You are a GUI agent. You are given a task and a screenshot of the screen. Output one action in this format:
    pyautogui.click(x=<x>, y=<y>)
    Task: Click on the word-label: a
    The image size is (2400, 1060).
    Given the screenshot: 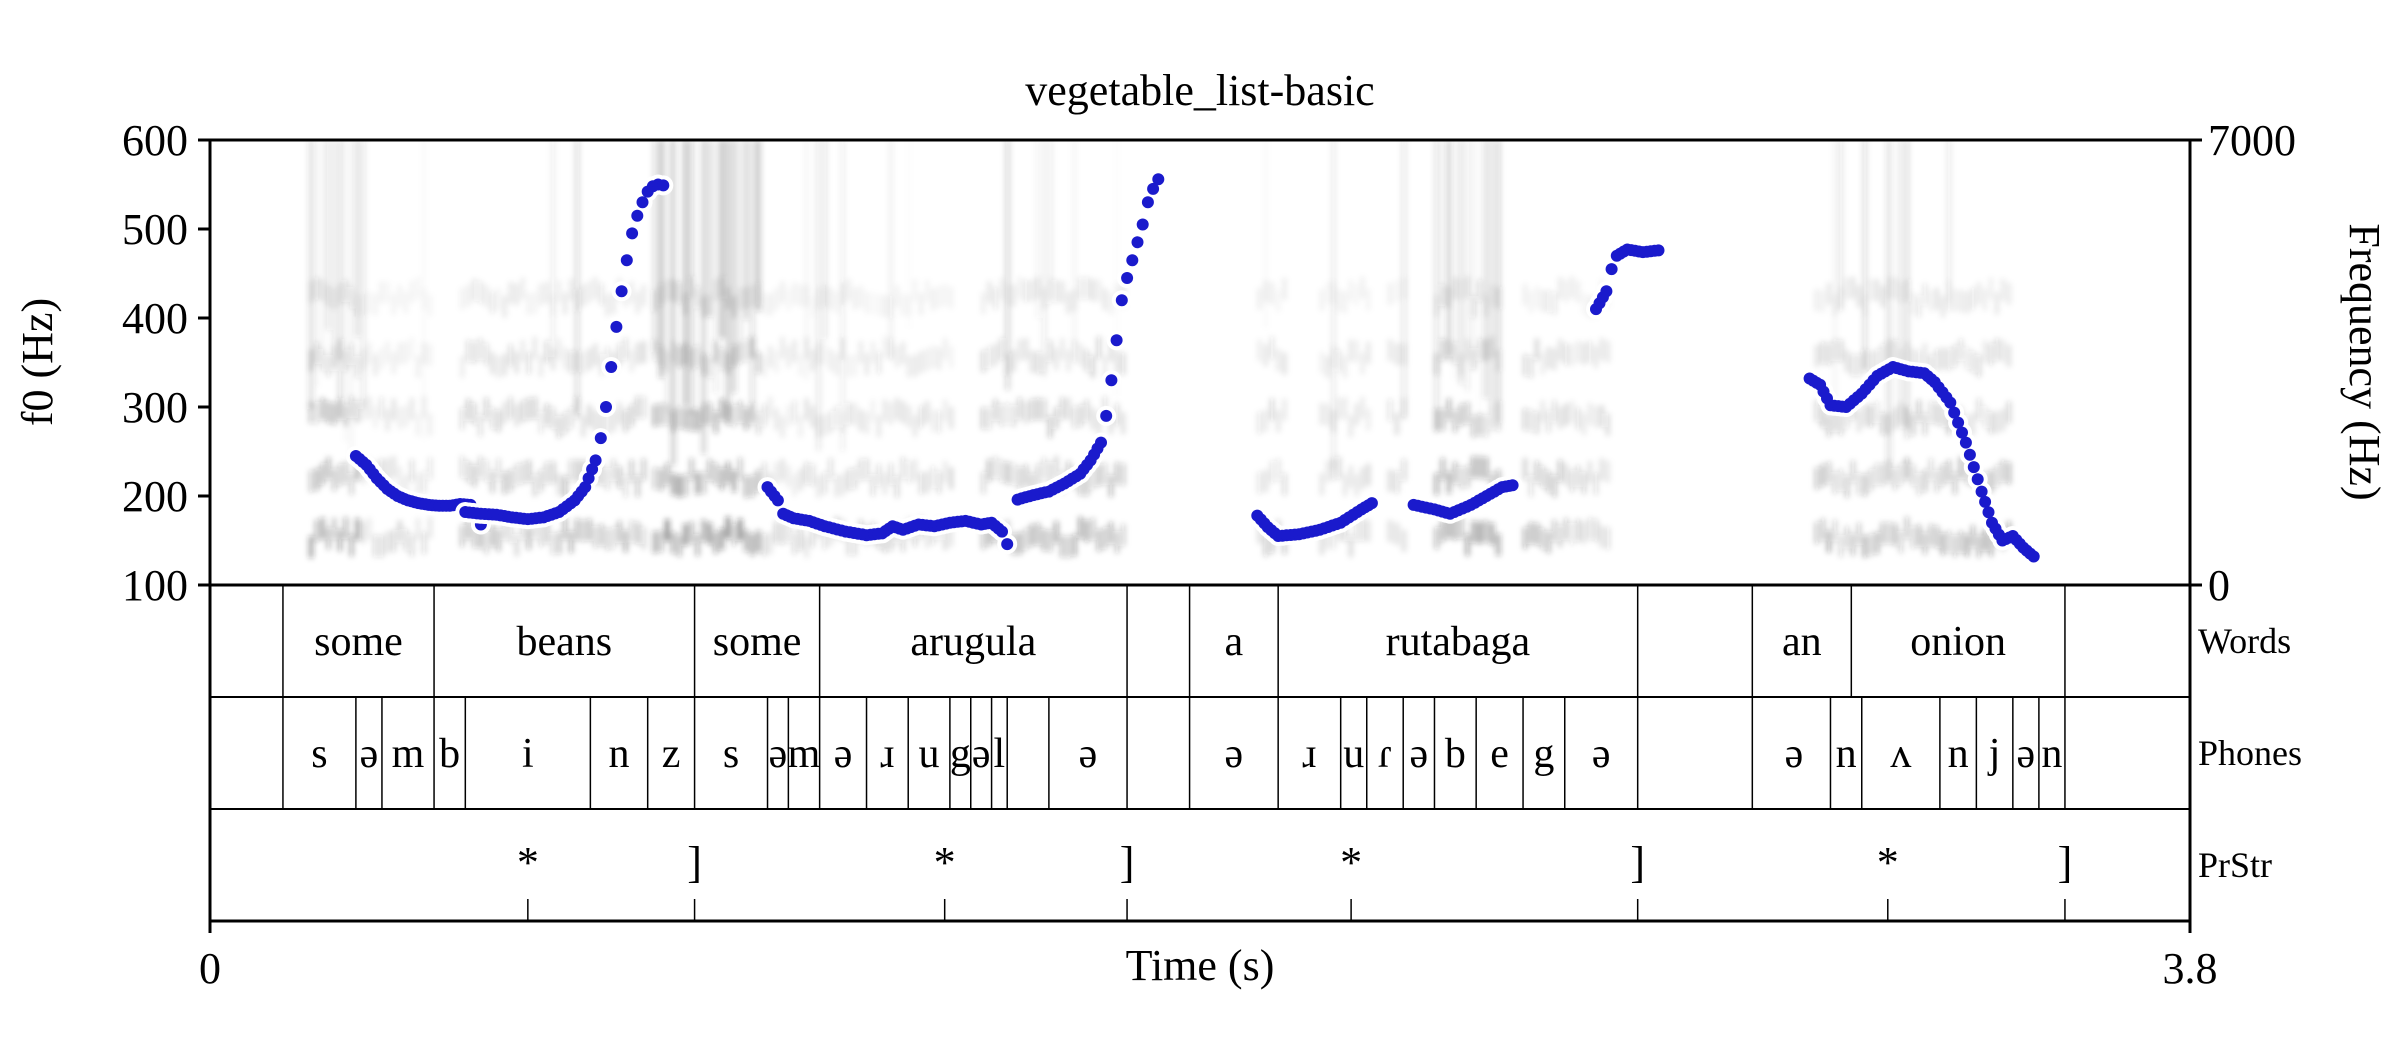 What is the action you would take?
    pyautogui.click(x=1234, y=642)
    